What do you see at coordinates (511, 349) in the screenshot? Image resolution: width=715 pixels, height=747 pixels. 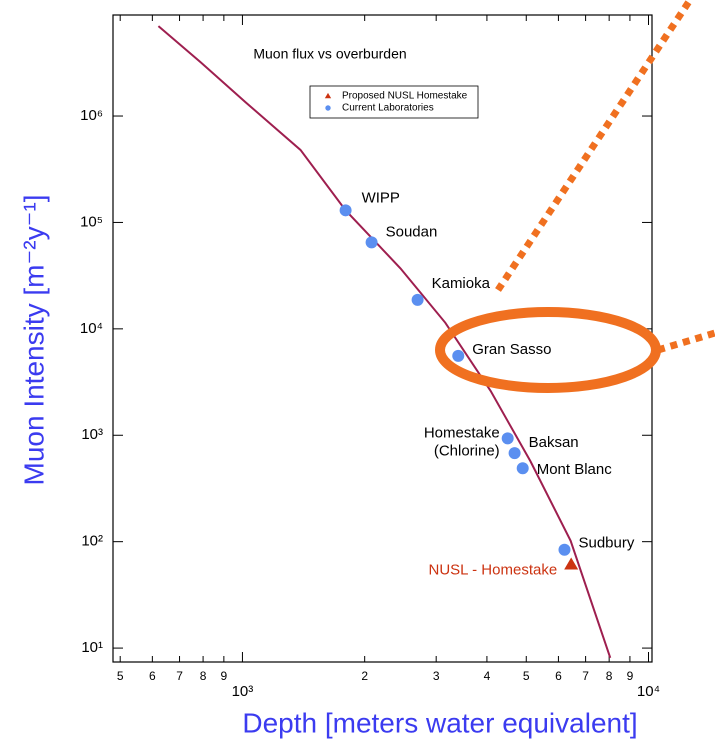 I see `point-label: Gran Sasso` at bounding box center [511, 349].